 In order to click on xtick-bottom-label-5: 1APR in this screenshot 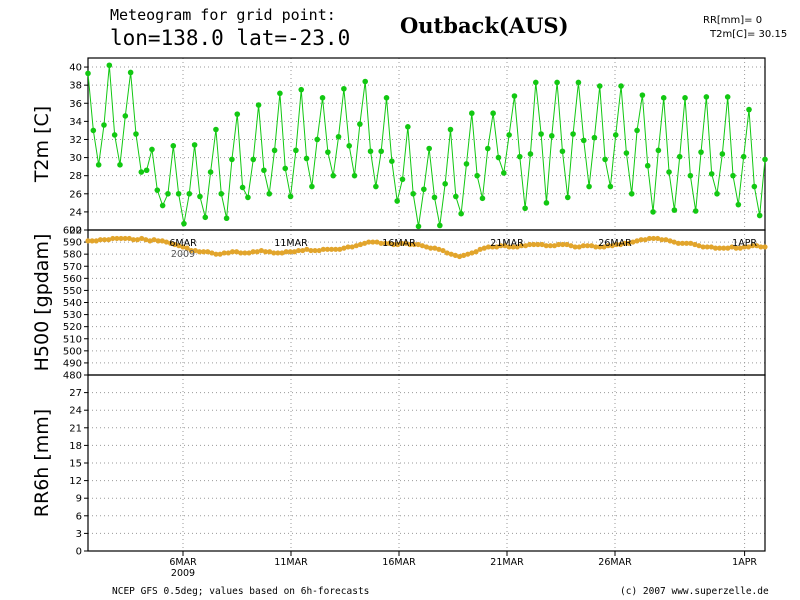, I will do `click(744, 562)`.